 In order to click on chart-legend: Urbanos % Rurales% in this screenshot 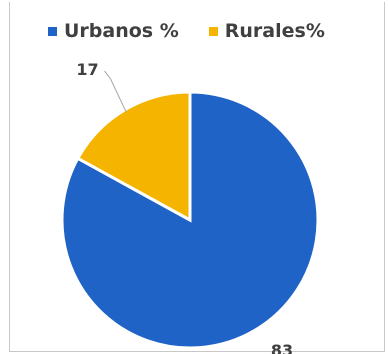, I will do `click(201, 31)`.